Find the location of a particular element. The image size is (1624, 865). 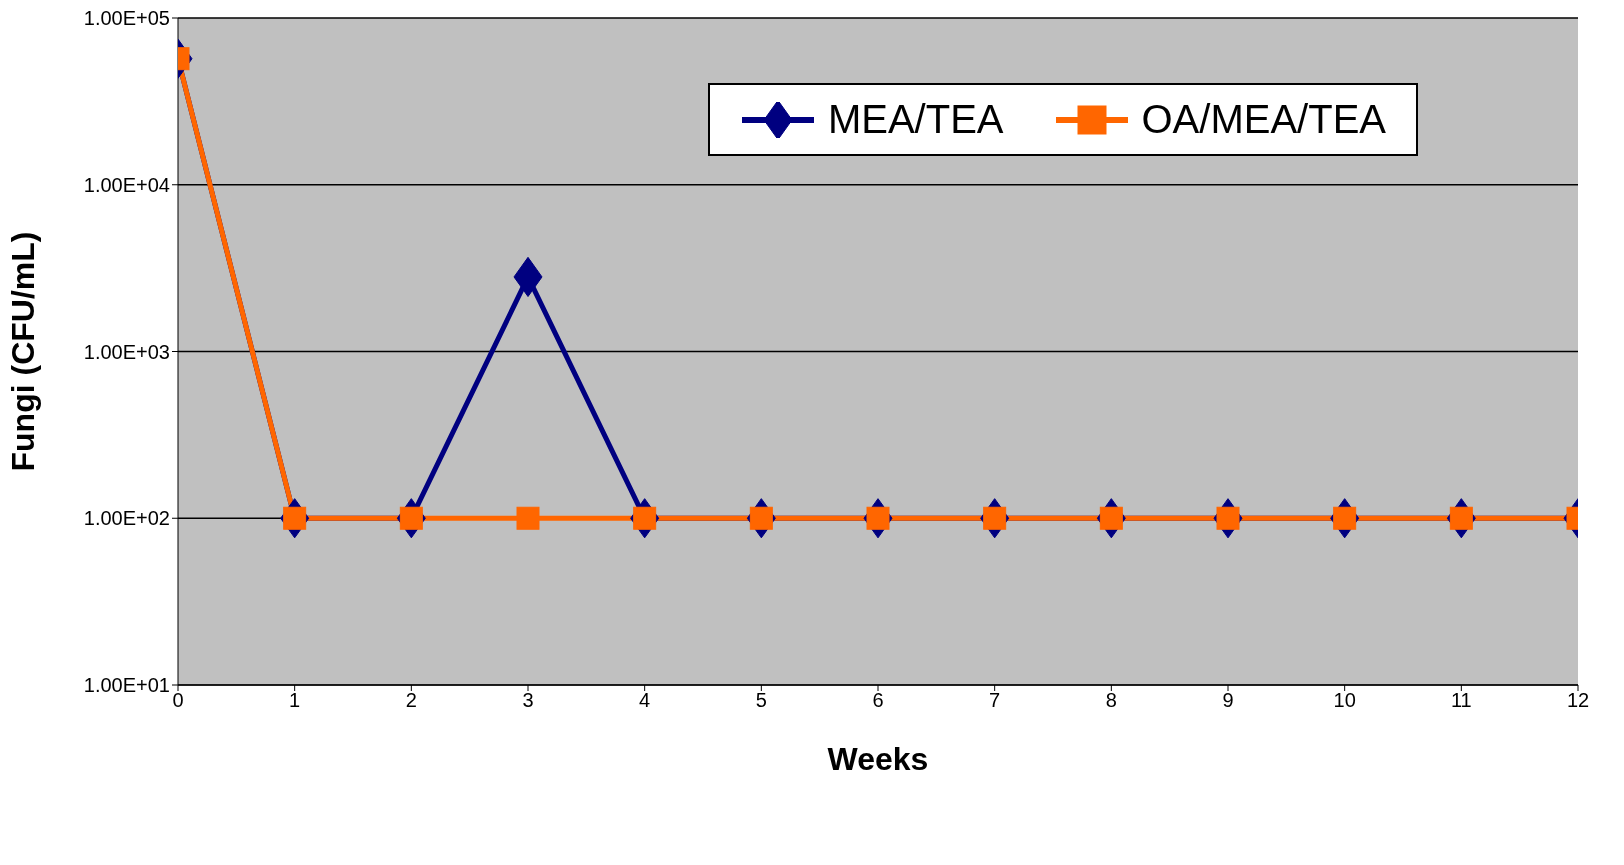

legend-label: OA/MEA/TEA is located at coordinates (1263, 119).